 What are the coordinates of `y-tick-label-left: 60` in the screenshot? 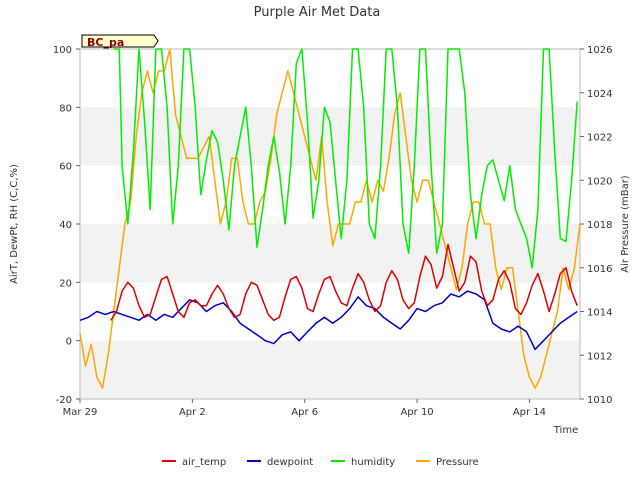 It's located at (65, 167).